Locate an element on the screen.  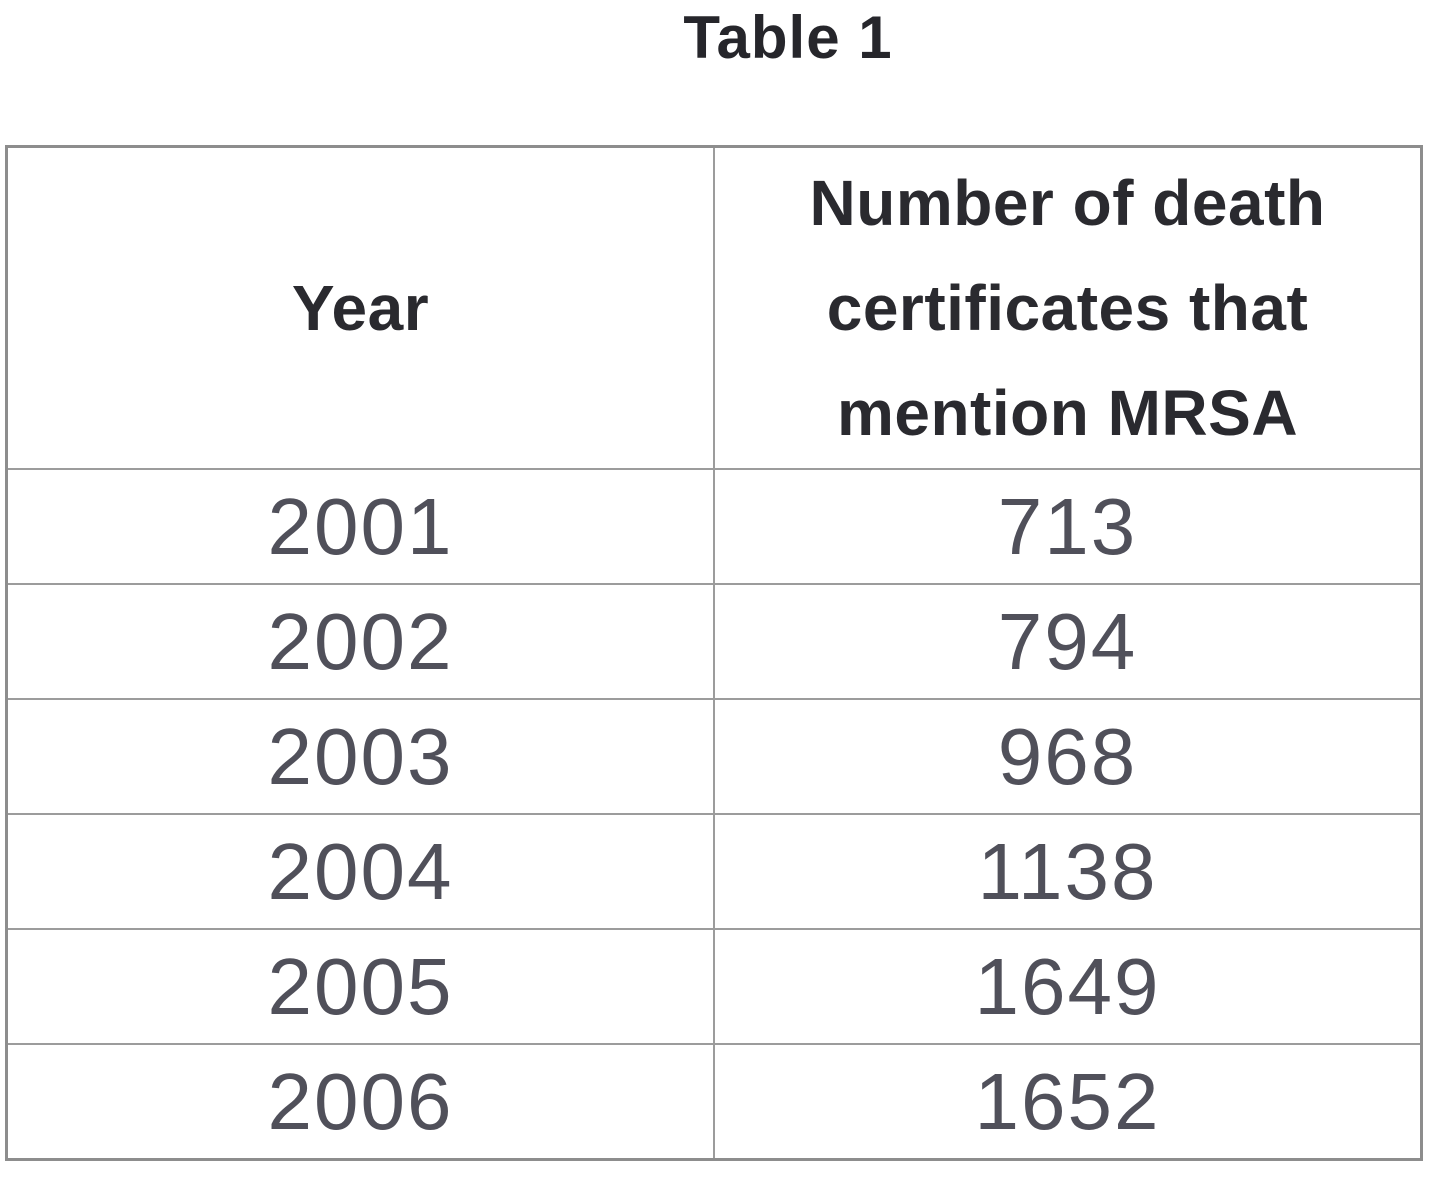
table-row: 2004 1138 is located at coordinates (714, 871).